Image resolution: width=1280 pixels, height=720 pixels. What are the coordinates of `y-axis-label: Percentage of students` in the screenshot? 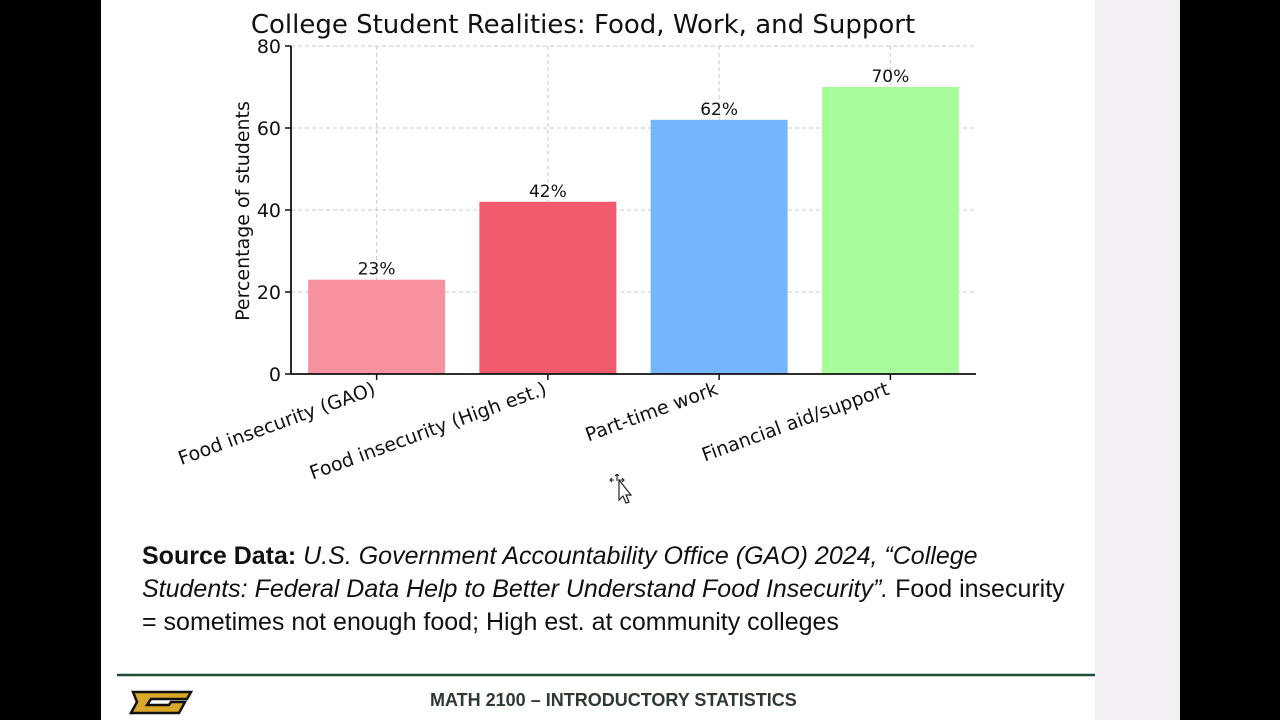 It's located at (243, 211).